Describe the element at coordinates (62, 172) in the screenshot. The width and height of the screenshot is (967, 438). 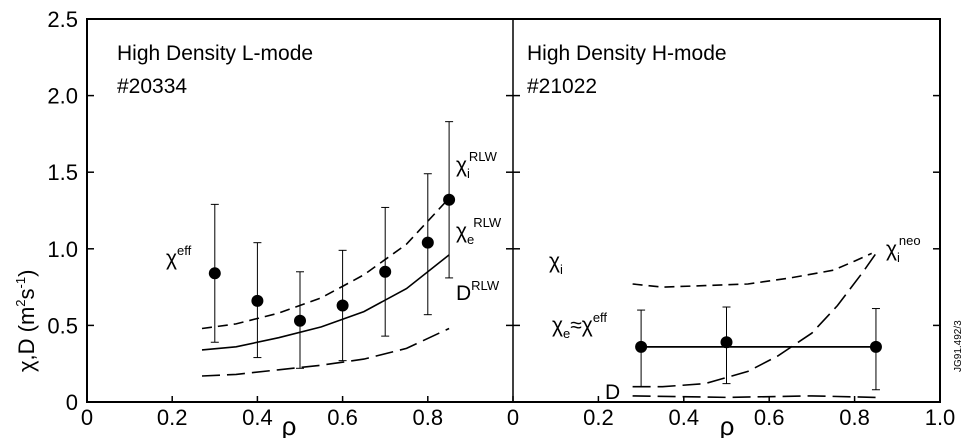
I see `y-tick-label: 1.5` at that location.